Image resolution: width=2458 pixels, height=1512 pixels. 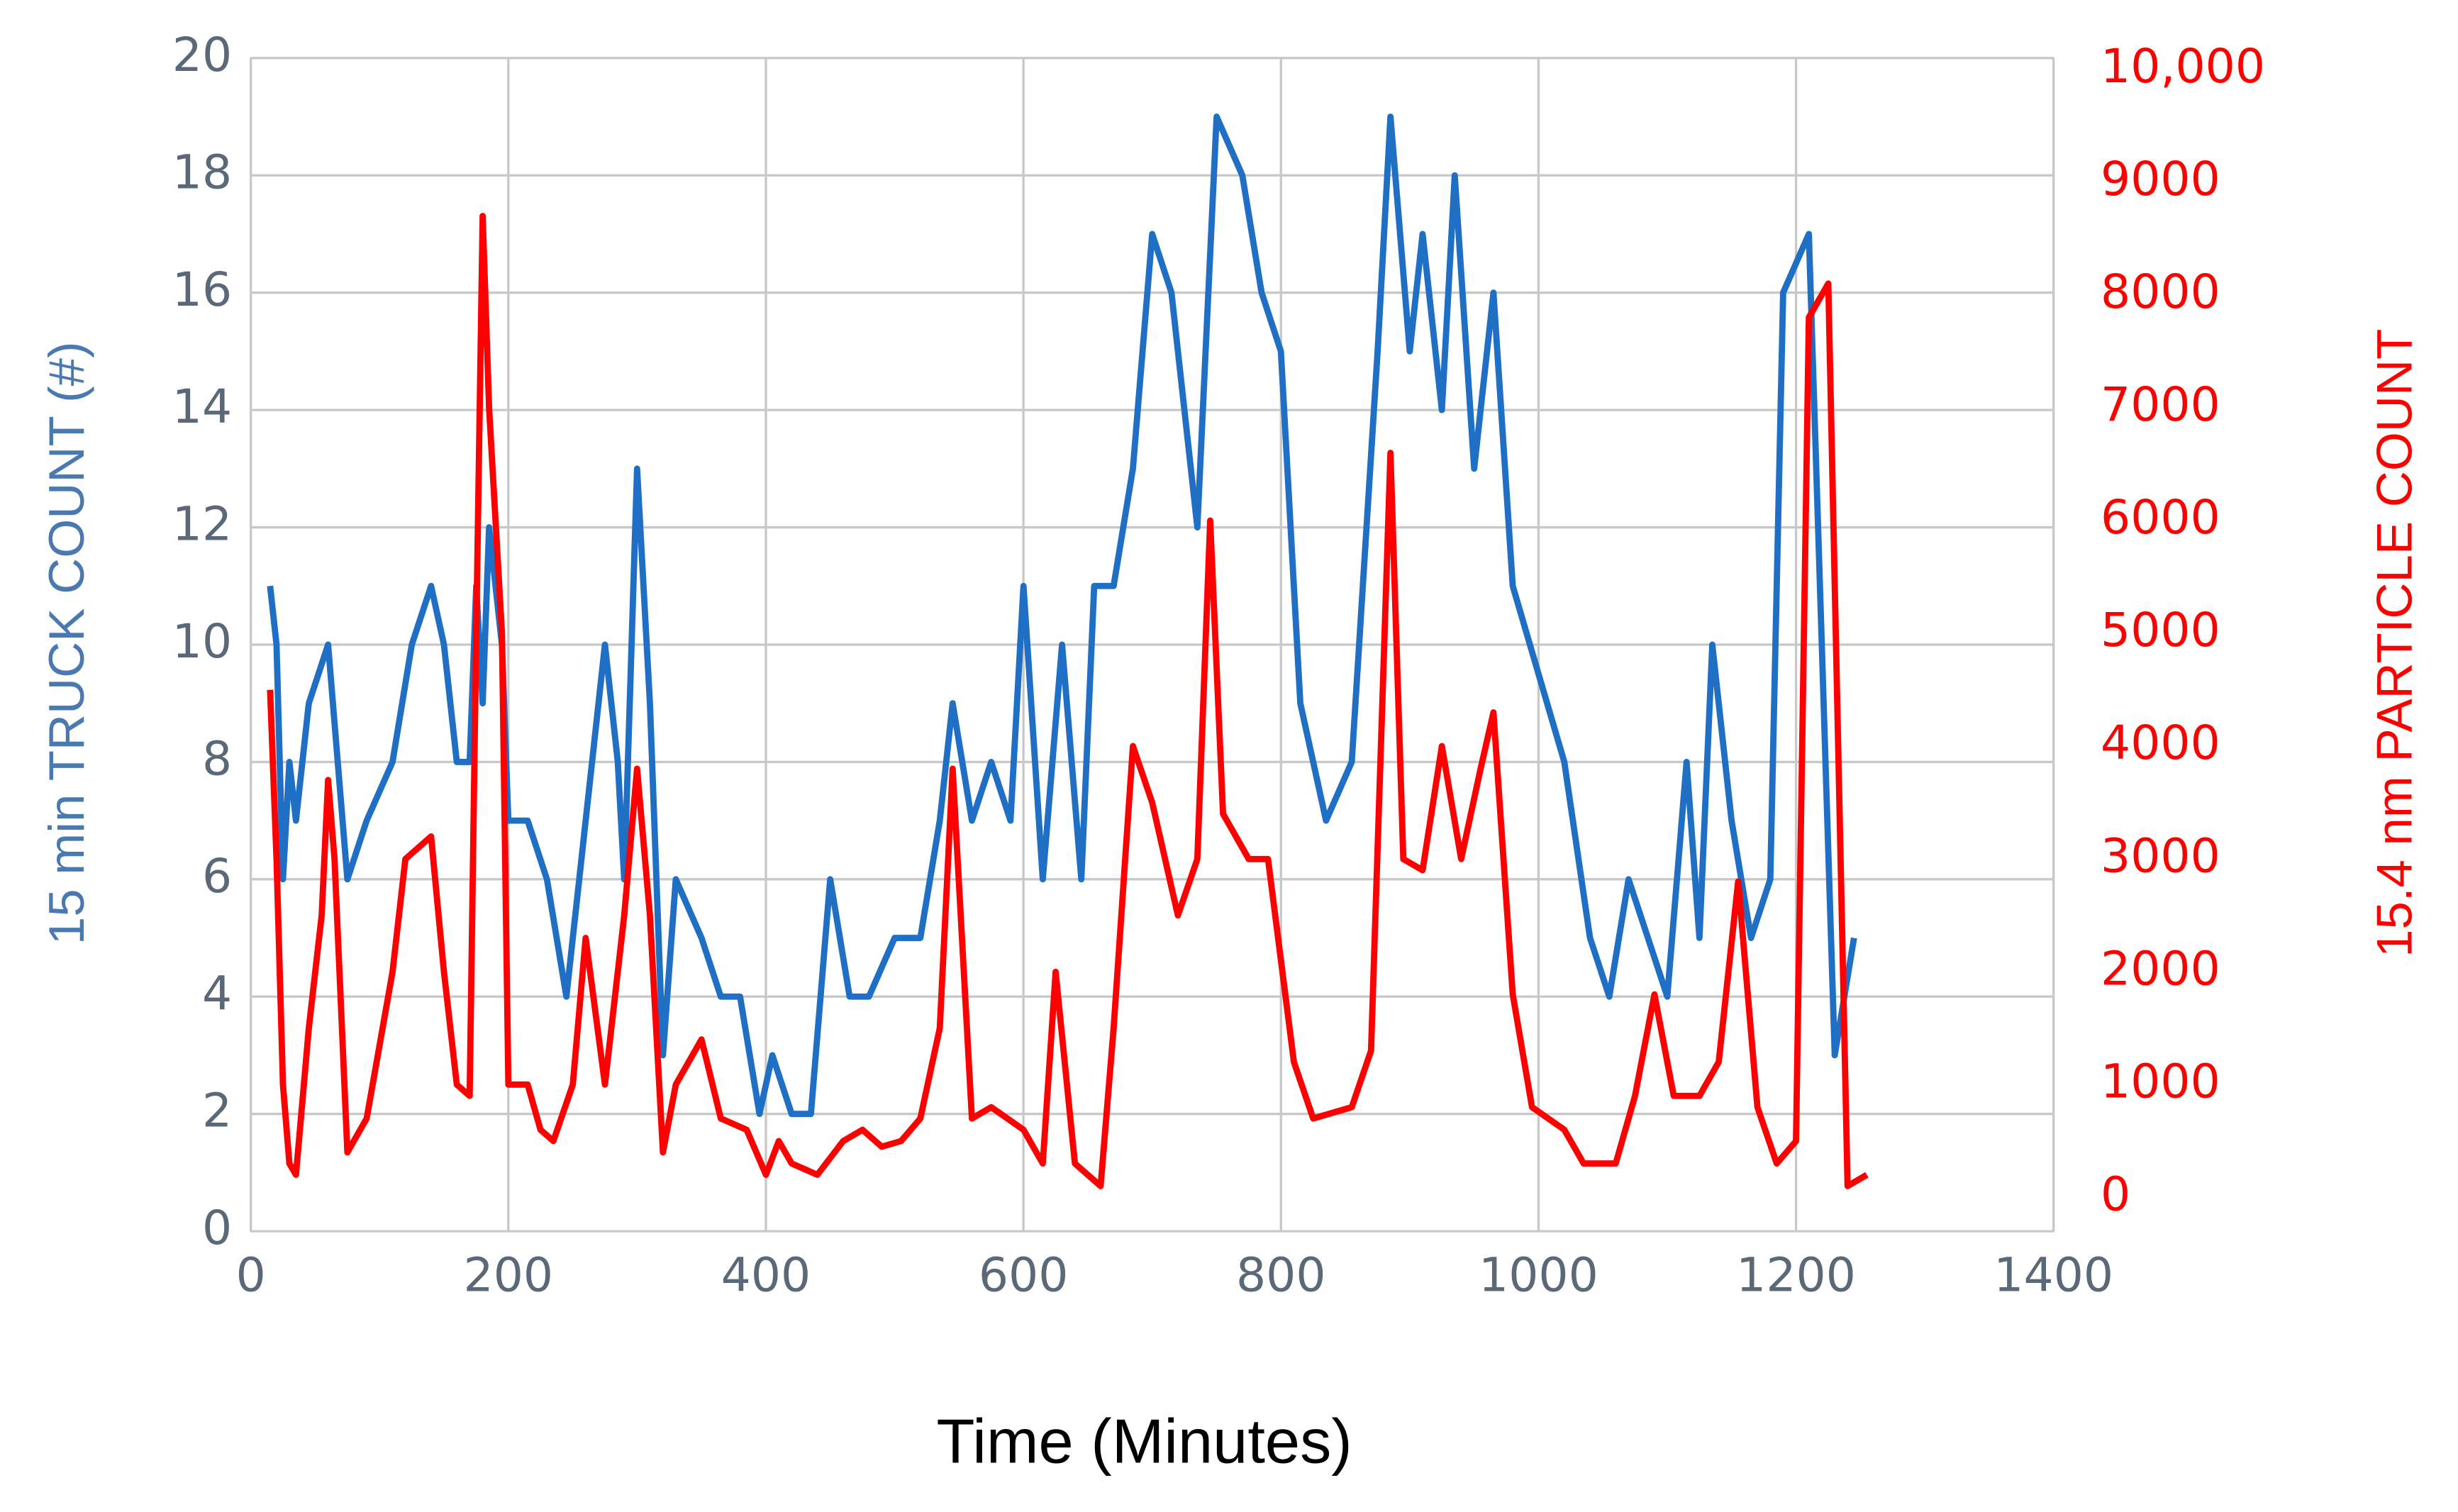 What do you see at coordinates (1024, 1275) in the screenshot?
I see `x-tick-label: 600` at bounding box center [1024, 1275].